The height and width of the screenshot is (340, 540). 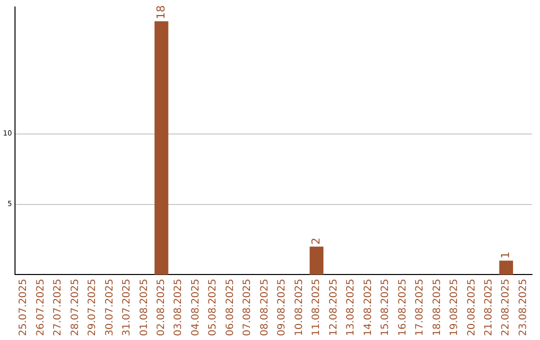 What do you see at coordinates (178, 307) in the screenshot?
I see `x-tick-label: 03.08.2025` at bounding box center [178, 307].